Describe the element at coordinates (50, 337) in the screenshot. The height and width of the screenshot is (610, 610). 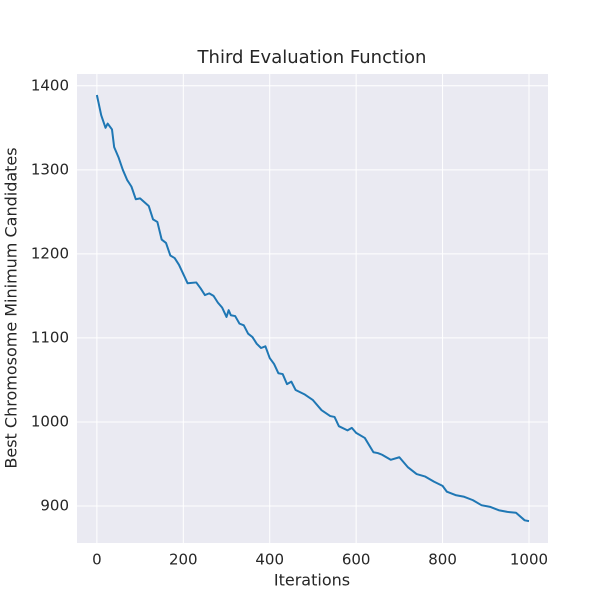
I see `y-tick-label: 1100` at that location.